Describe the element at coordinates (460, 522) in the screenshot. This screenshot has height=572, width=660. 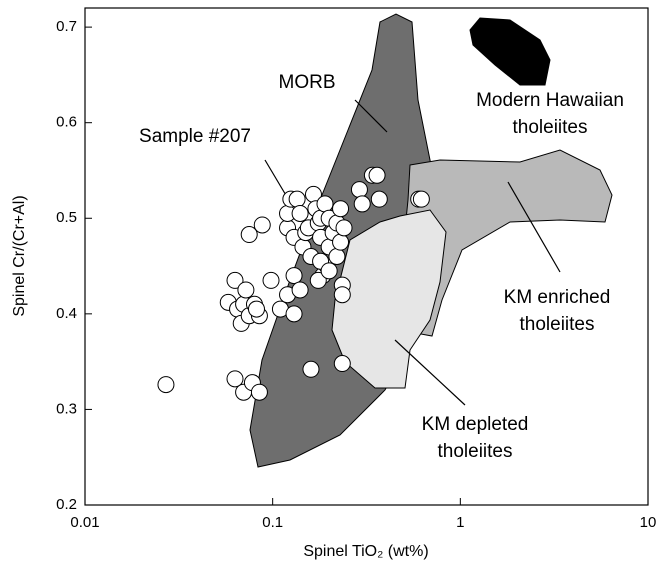
I see `x-tick-label: 1` at that location.